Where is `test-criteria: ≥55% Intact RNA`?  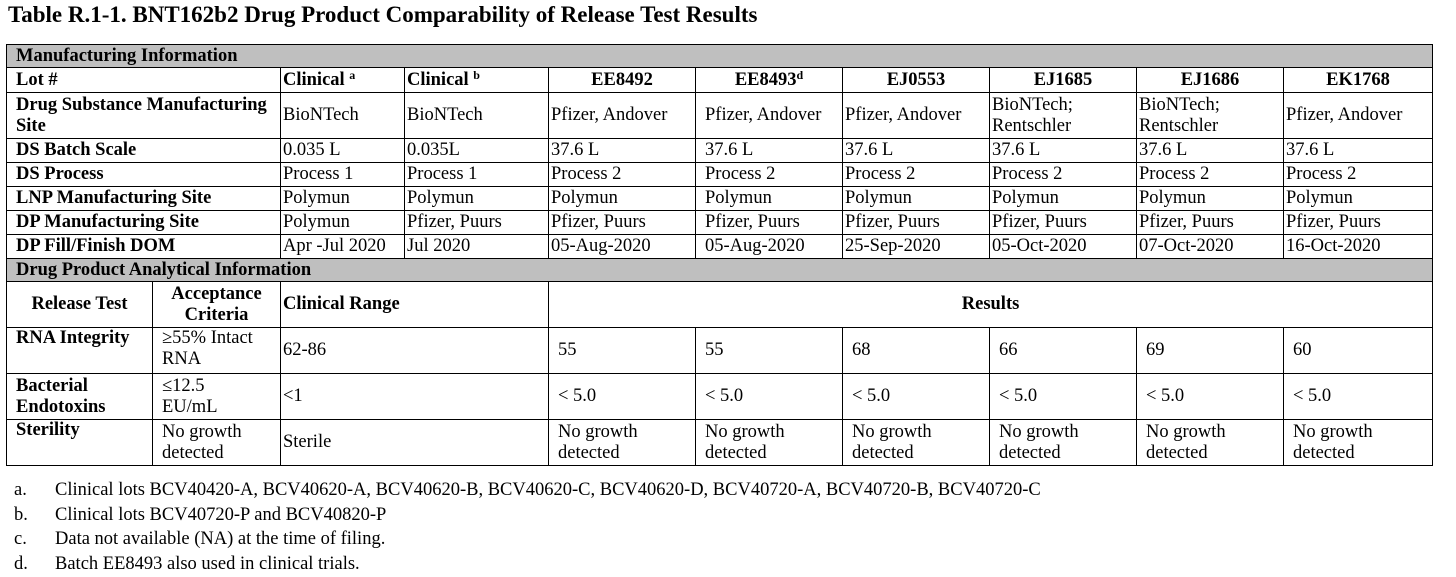 test-criteria: ≥55% Intact RNA is located at coordinates (216, 350).